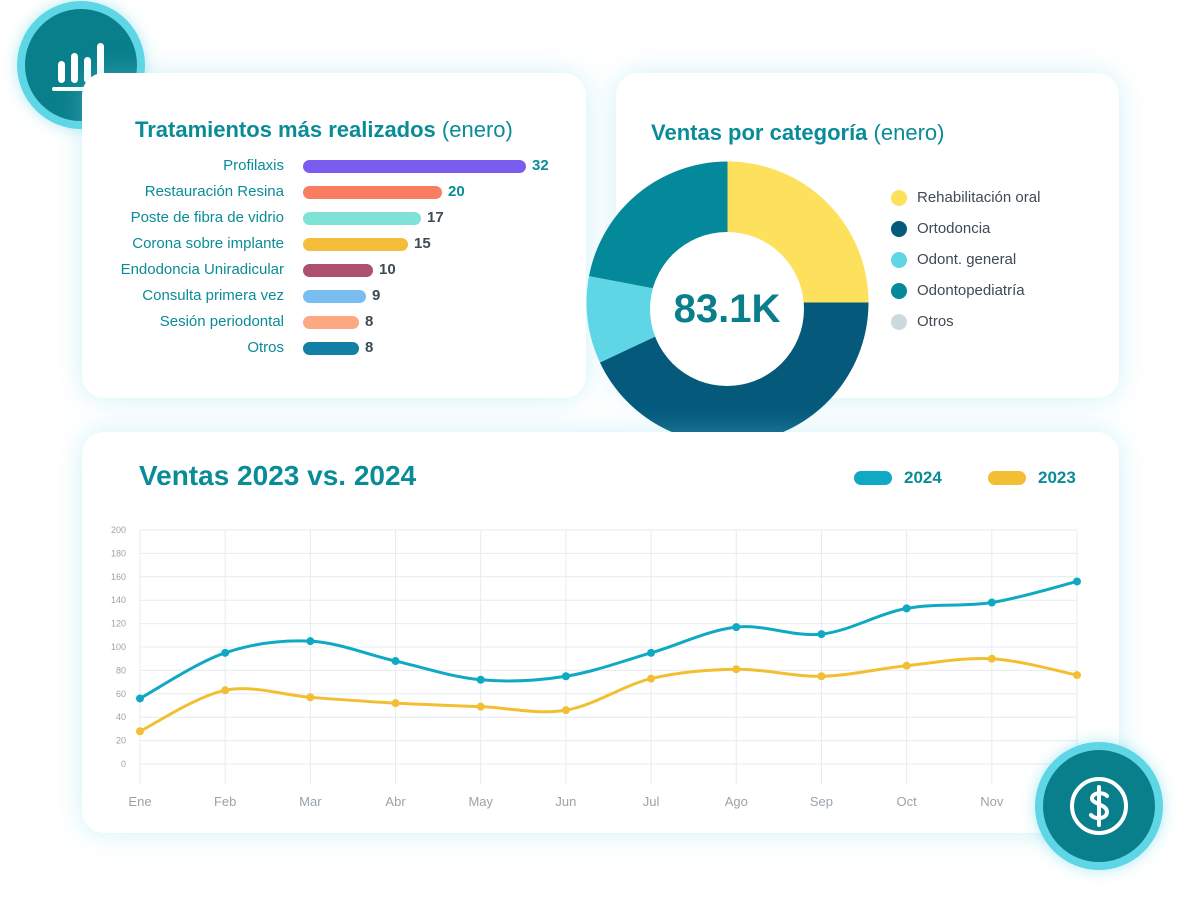  I want to click on legend-item-odont-general: Odont. general, so click(953, 259).